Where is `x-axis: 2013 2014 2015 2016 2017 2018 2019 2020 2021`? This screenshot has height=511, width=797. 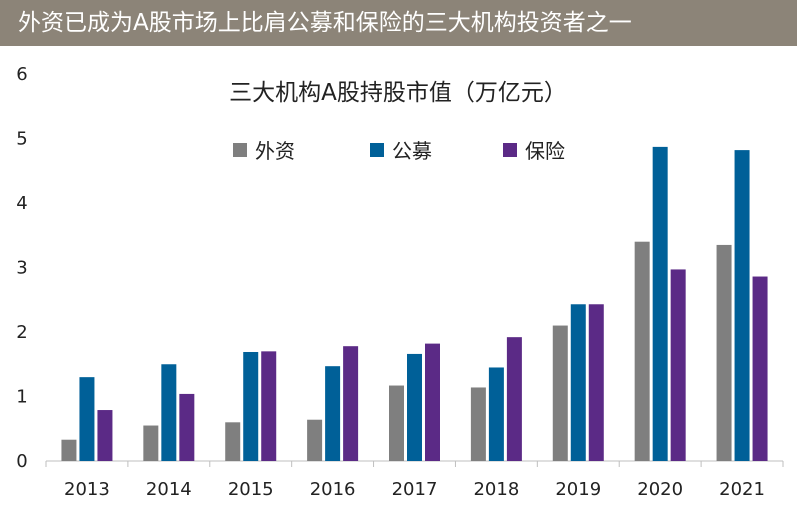 x-axis: 2013 2014 2015 2016 2017 2018 2019 2020 2021 is located at coordinates (414, 480).